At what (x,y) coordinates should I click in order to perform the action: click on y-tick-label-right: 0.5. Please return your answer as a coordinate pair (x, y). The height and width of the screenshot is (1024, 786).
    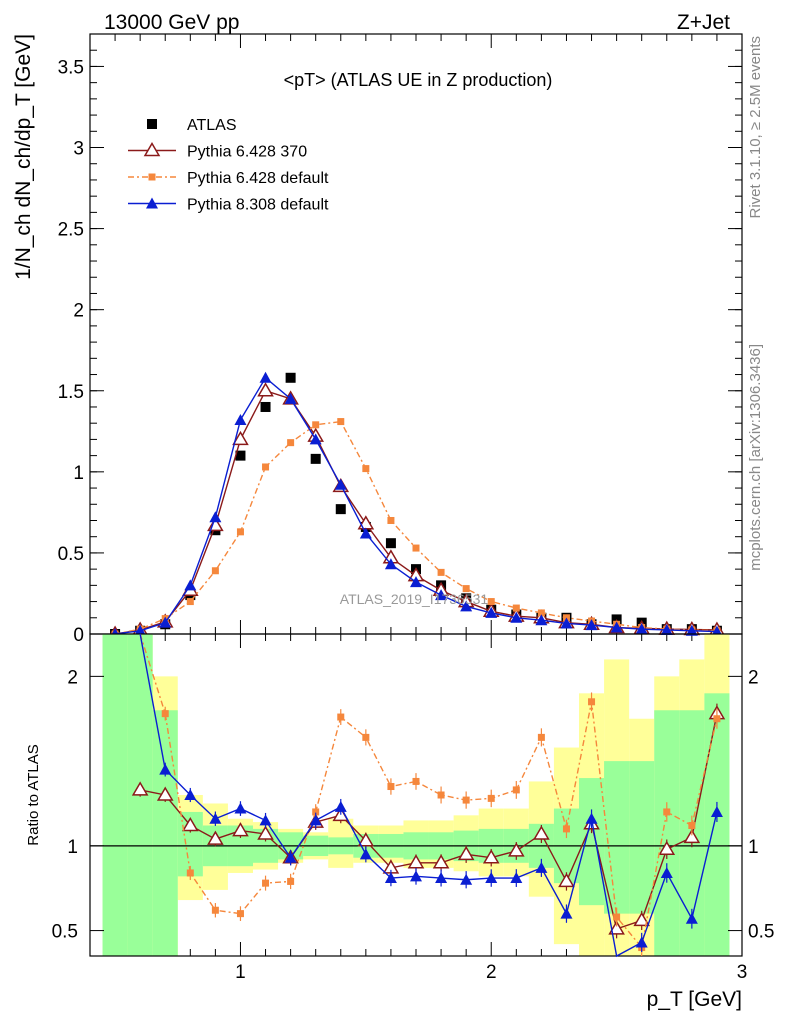
    Looking at the image, I should click on (761, 932).